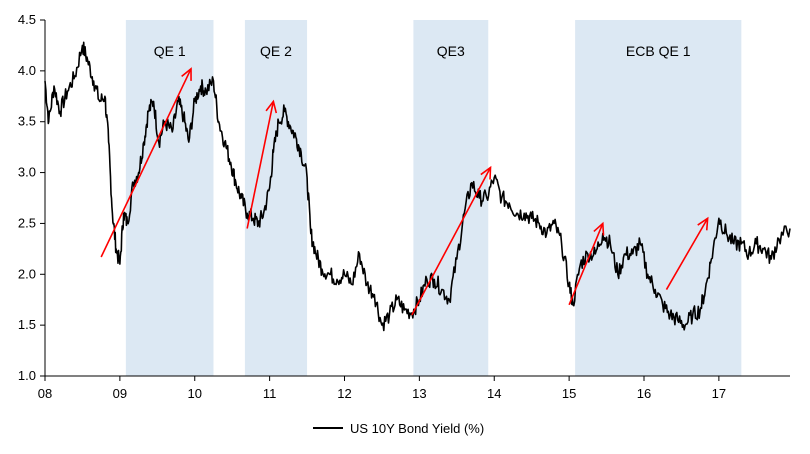 Image resolution: width=810 pixels, height=454 pixels. I want to click on x-tick-label-9: 17, so click(719, 393).